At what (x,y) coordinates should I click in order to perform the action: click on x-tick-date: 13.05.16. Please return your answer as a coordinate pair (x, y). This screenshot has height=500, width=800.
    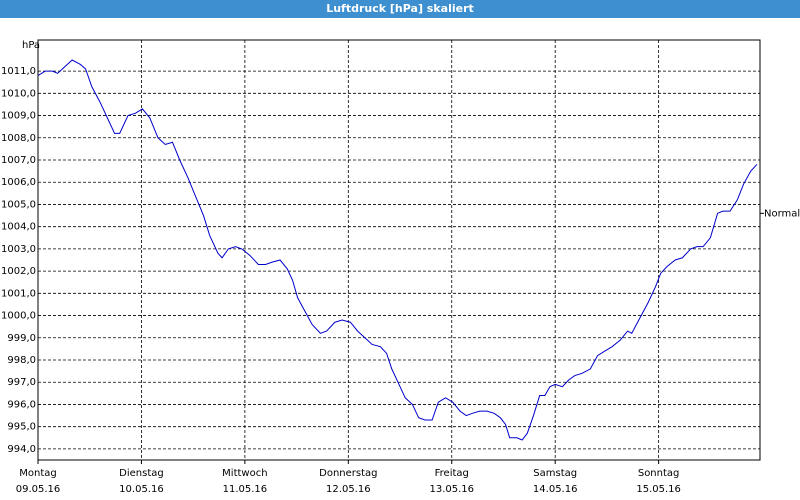
    Looking at the image, I should click on (451, 489).